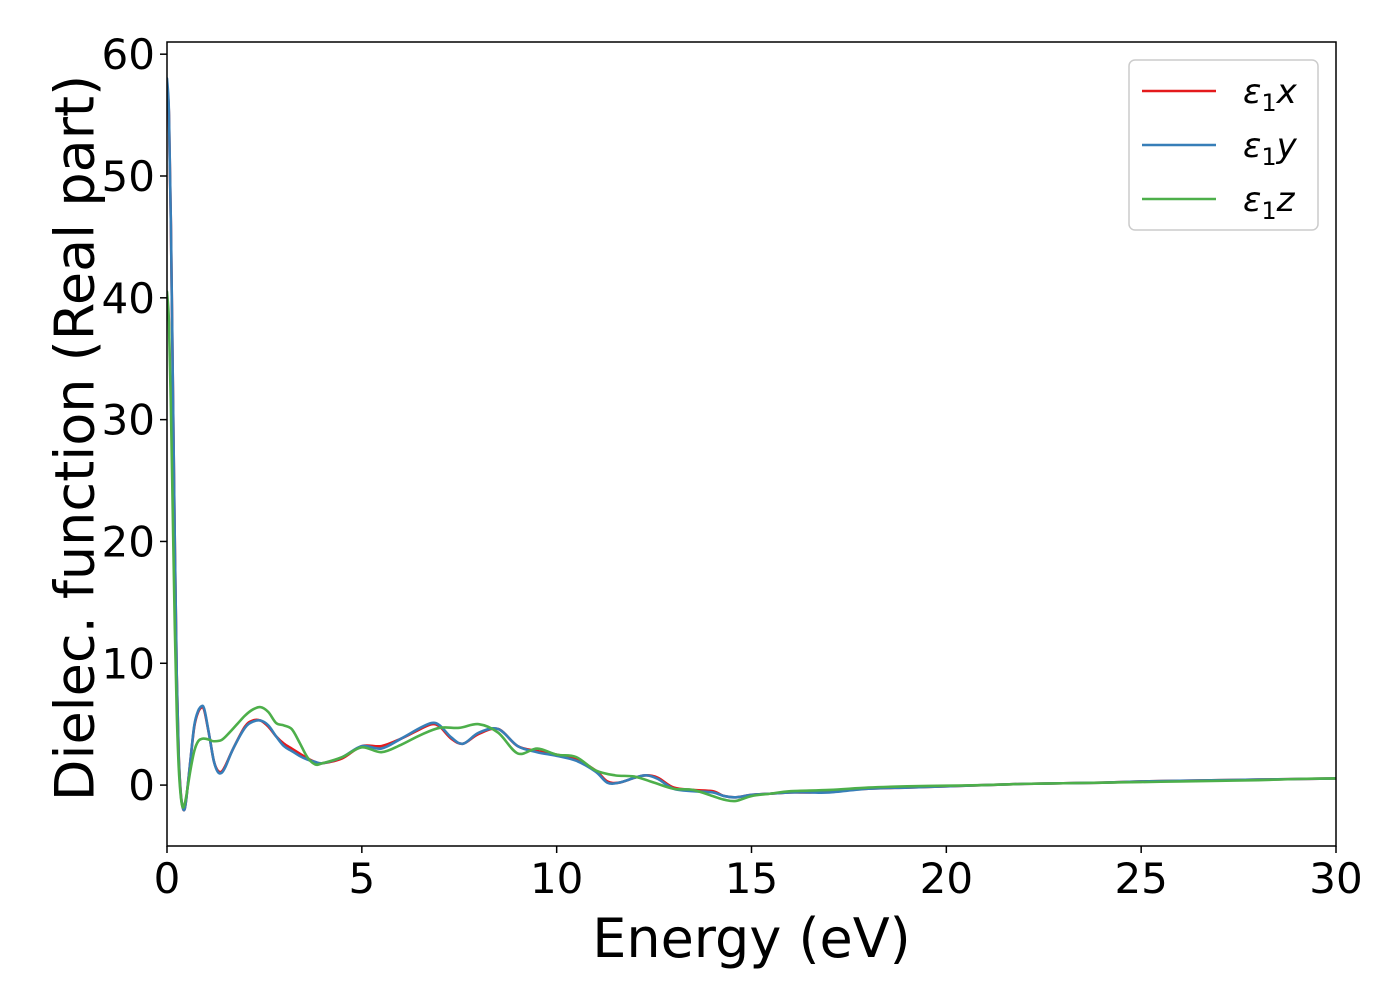 Image resolution: width=1400 pixels, height=1000 pixels. Describe the element at coordinates (1269, 202) in the screenshot. I see `legend-label-z: ε1z` at that location.